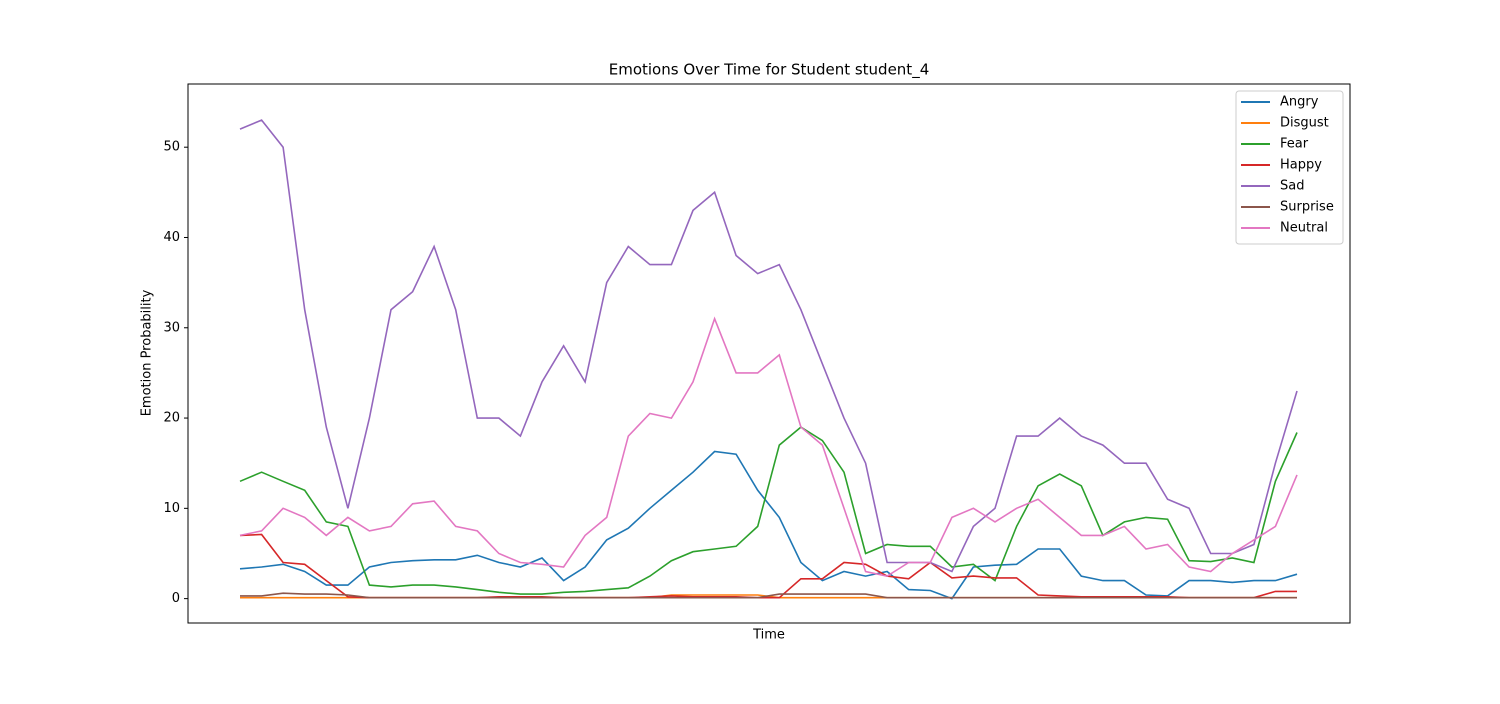  What do you see at coordinates (1307, 207) in the screenshot?
I see `legend-label: Surprise` at bounding box center [1307, 207].